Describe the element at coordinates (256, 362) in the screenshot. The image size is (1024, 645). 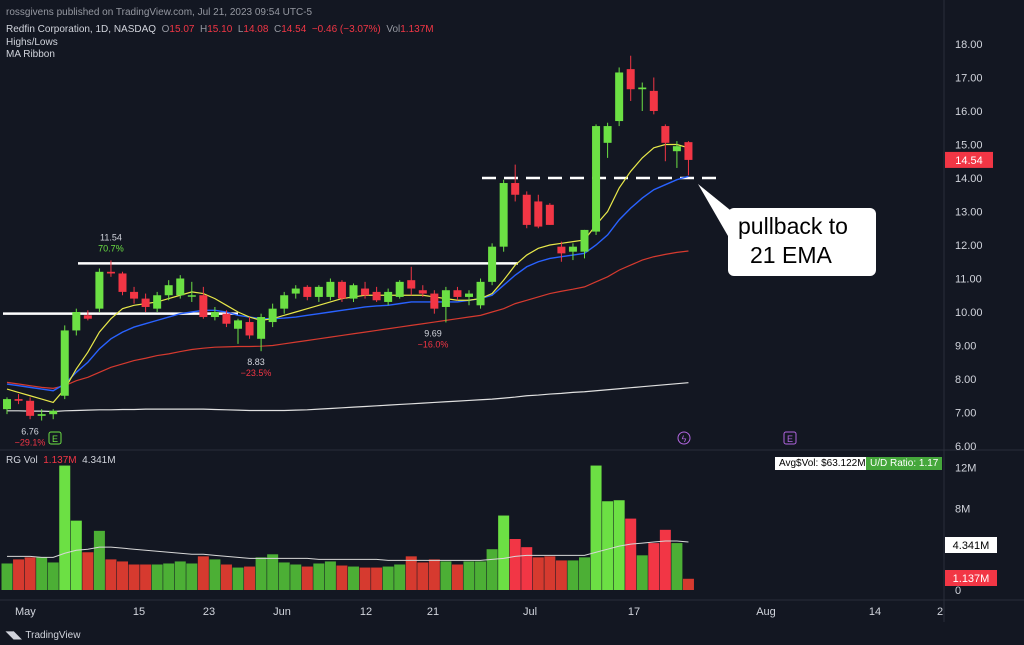
I see `pivot-price-label: 8.83` at that location.